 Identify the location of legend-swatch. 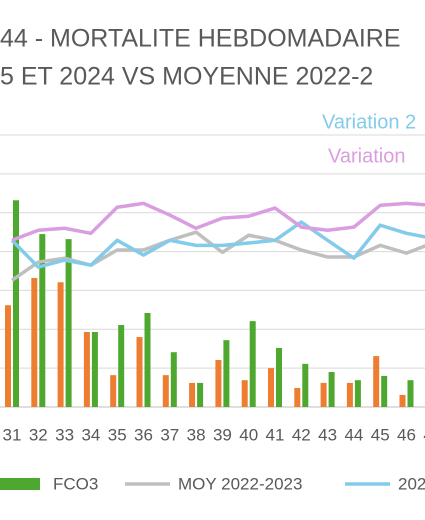
(20, 484).